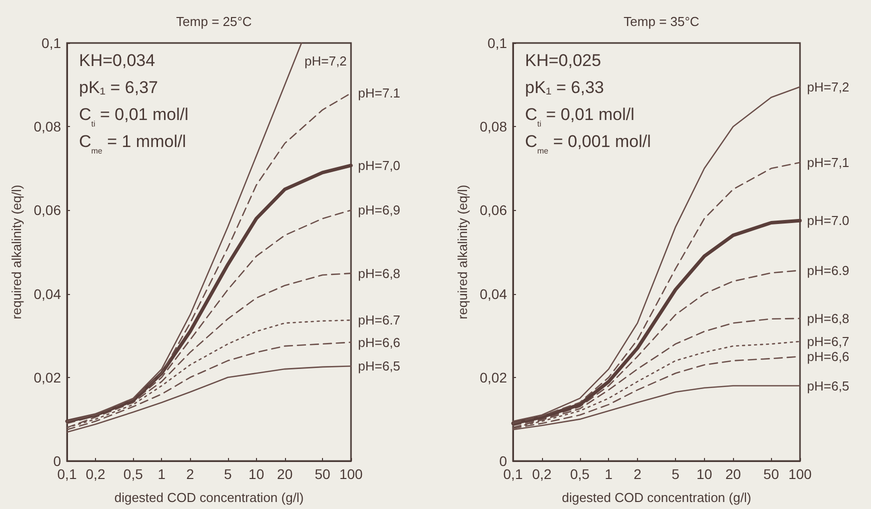 The height and width of the screenshot is (509, 871). I want to click on series-label: pH=6.7, so click(379, 320).